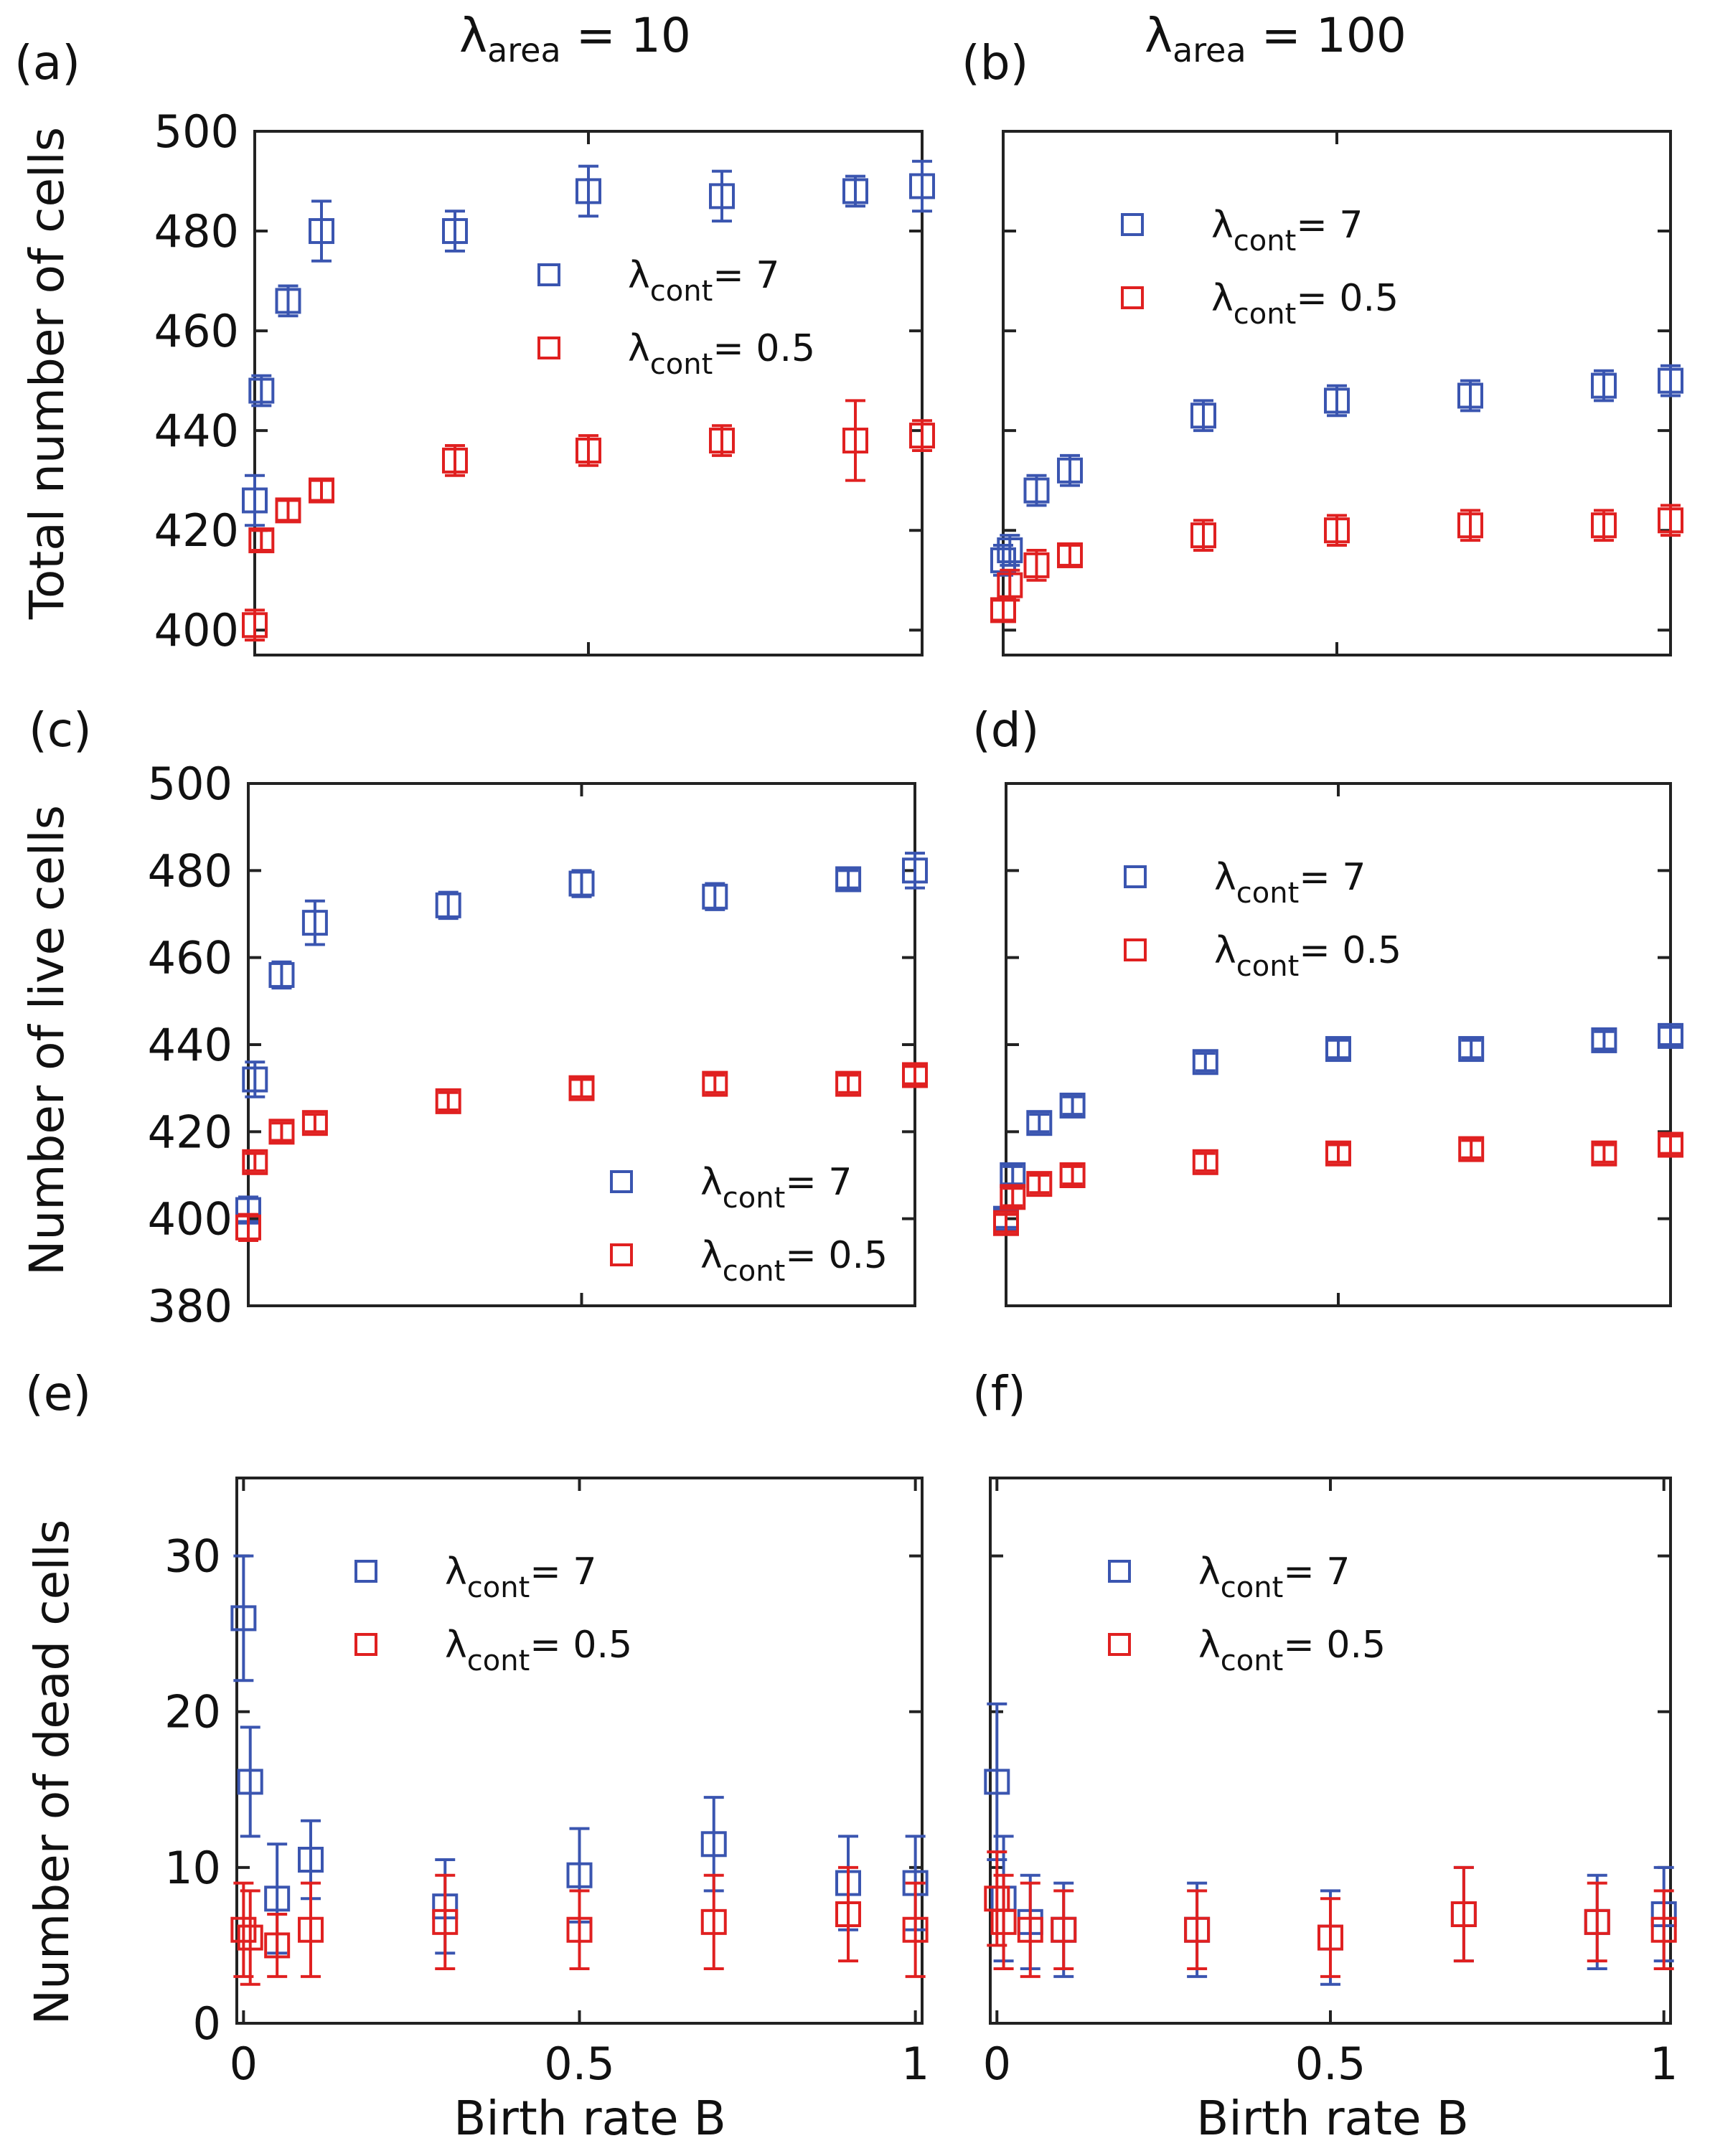 The height and width of the screenshot is (2156, 1710). Describe the element at coordinates (1326, 36) in the screenshot. I see `header-rest: = 100` at that location.